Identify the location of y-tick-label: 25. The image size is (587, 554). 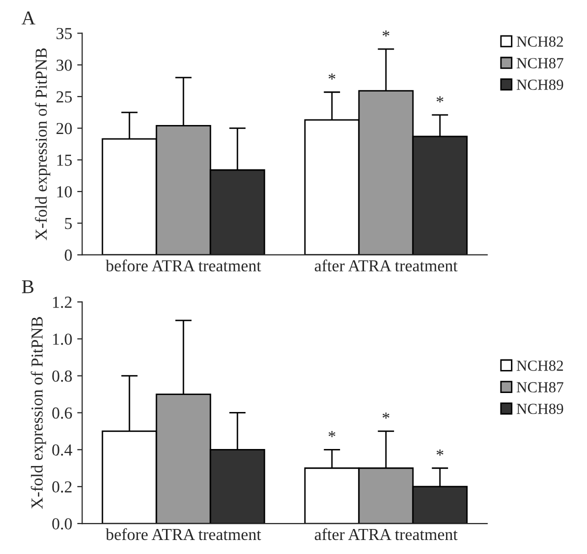
(64, 96).